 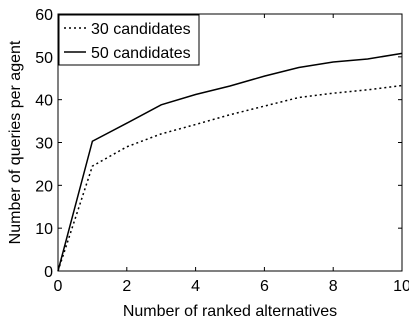 I want to click on x-tick-label: 6, so click(x=264, y=286).